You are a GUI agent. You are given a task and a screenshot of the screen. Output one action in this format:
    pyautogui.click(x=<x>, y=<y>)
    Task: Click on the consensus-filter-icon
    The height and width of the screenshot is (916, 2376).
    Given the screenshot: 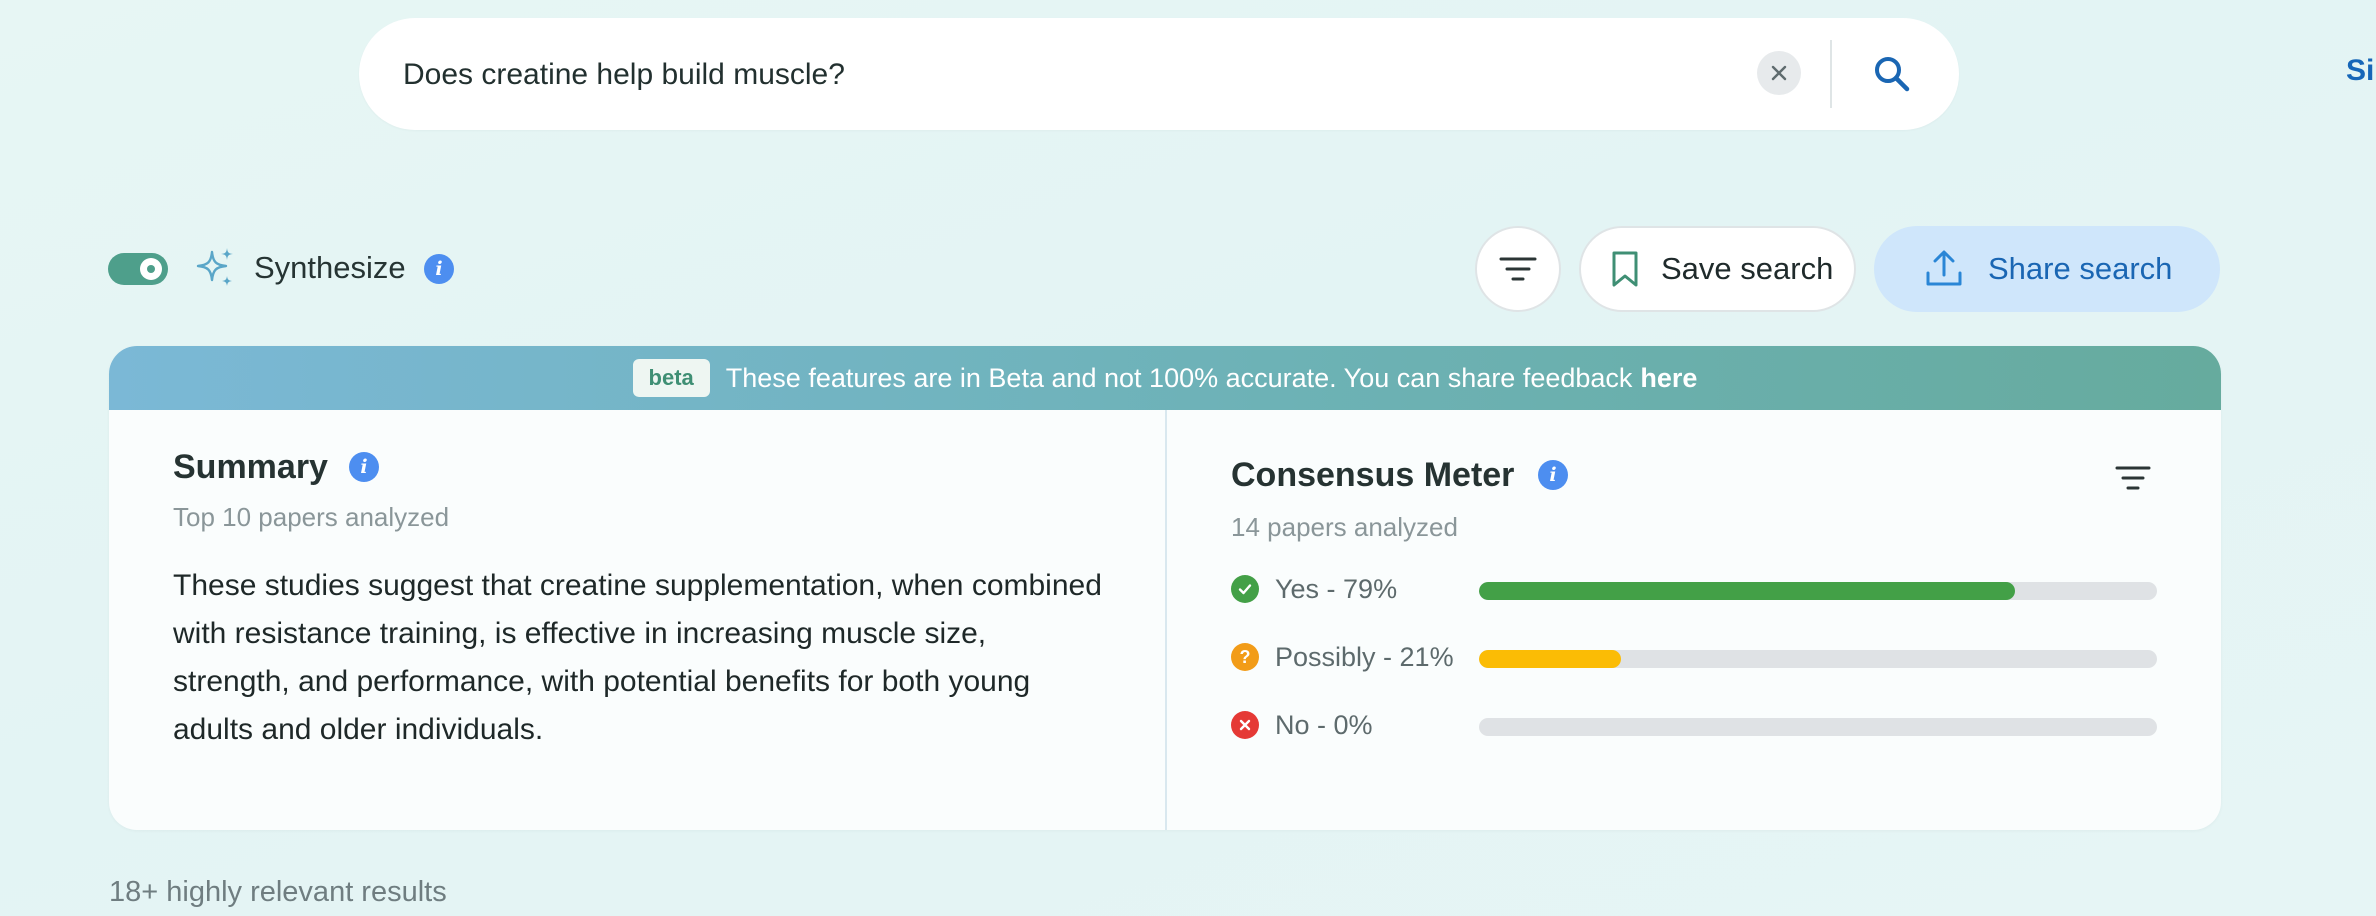 What is the action you would take?
    pyautogui.click(x=2133, y=478)
    